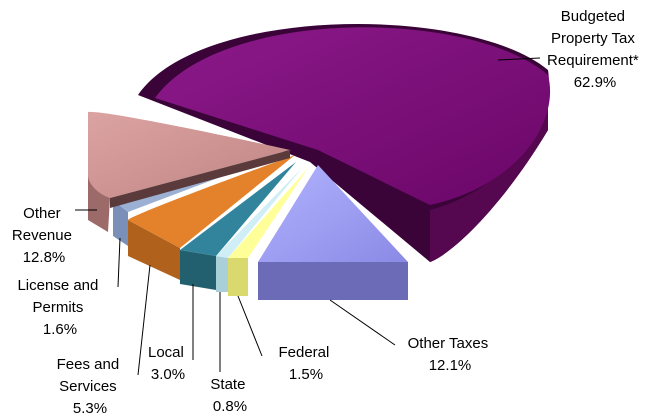  Describe the element at coordinates (305, 363) in the screenshot. I see `label-federal: Federal 1.5%` at that location.